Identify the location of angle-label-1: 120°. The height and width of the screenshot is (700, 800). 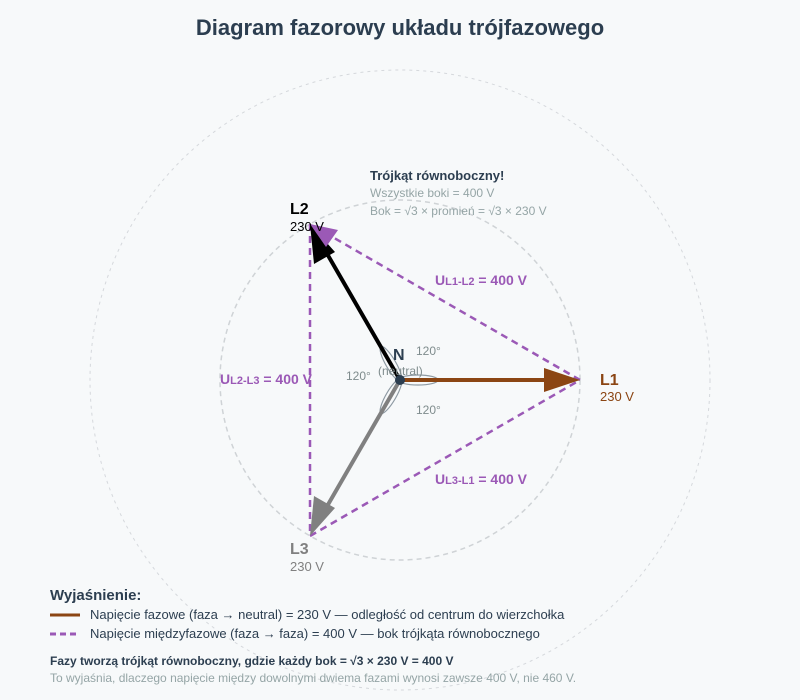
(428, 351).